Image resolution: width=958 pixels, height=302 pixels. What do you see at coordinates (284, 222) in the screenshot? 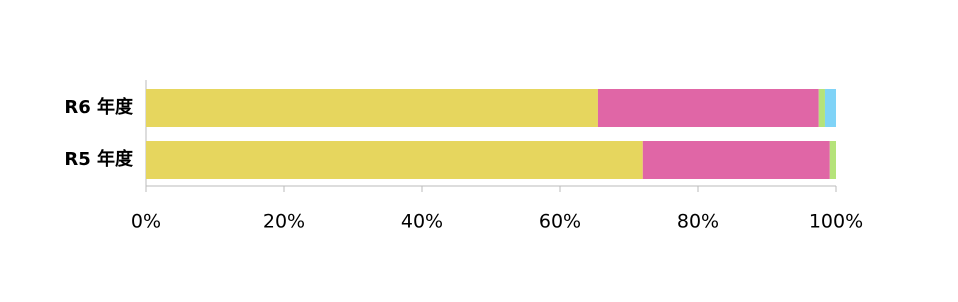
I see `x-tick-label: 20%` at bounding box center [284, 222].